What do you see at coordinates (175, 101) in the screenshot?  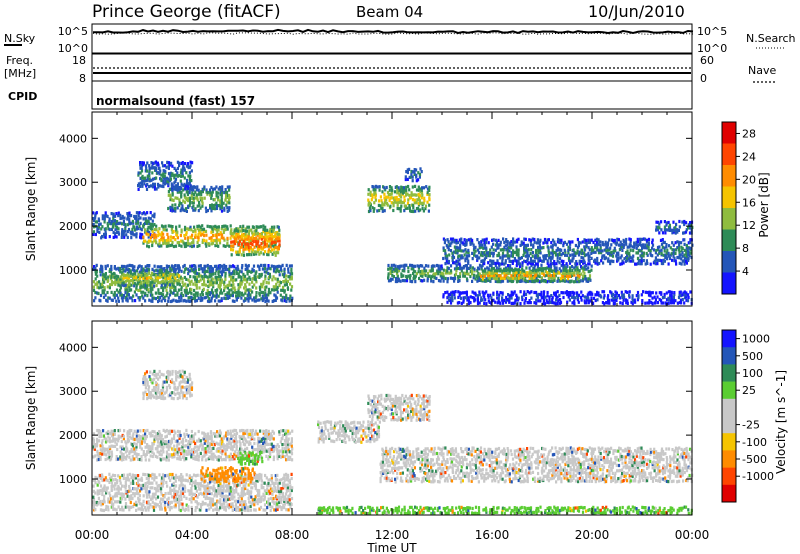 I see `cpid-text: normalsound (fast) 157` at bounding box center [175, 101].